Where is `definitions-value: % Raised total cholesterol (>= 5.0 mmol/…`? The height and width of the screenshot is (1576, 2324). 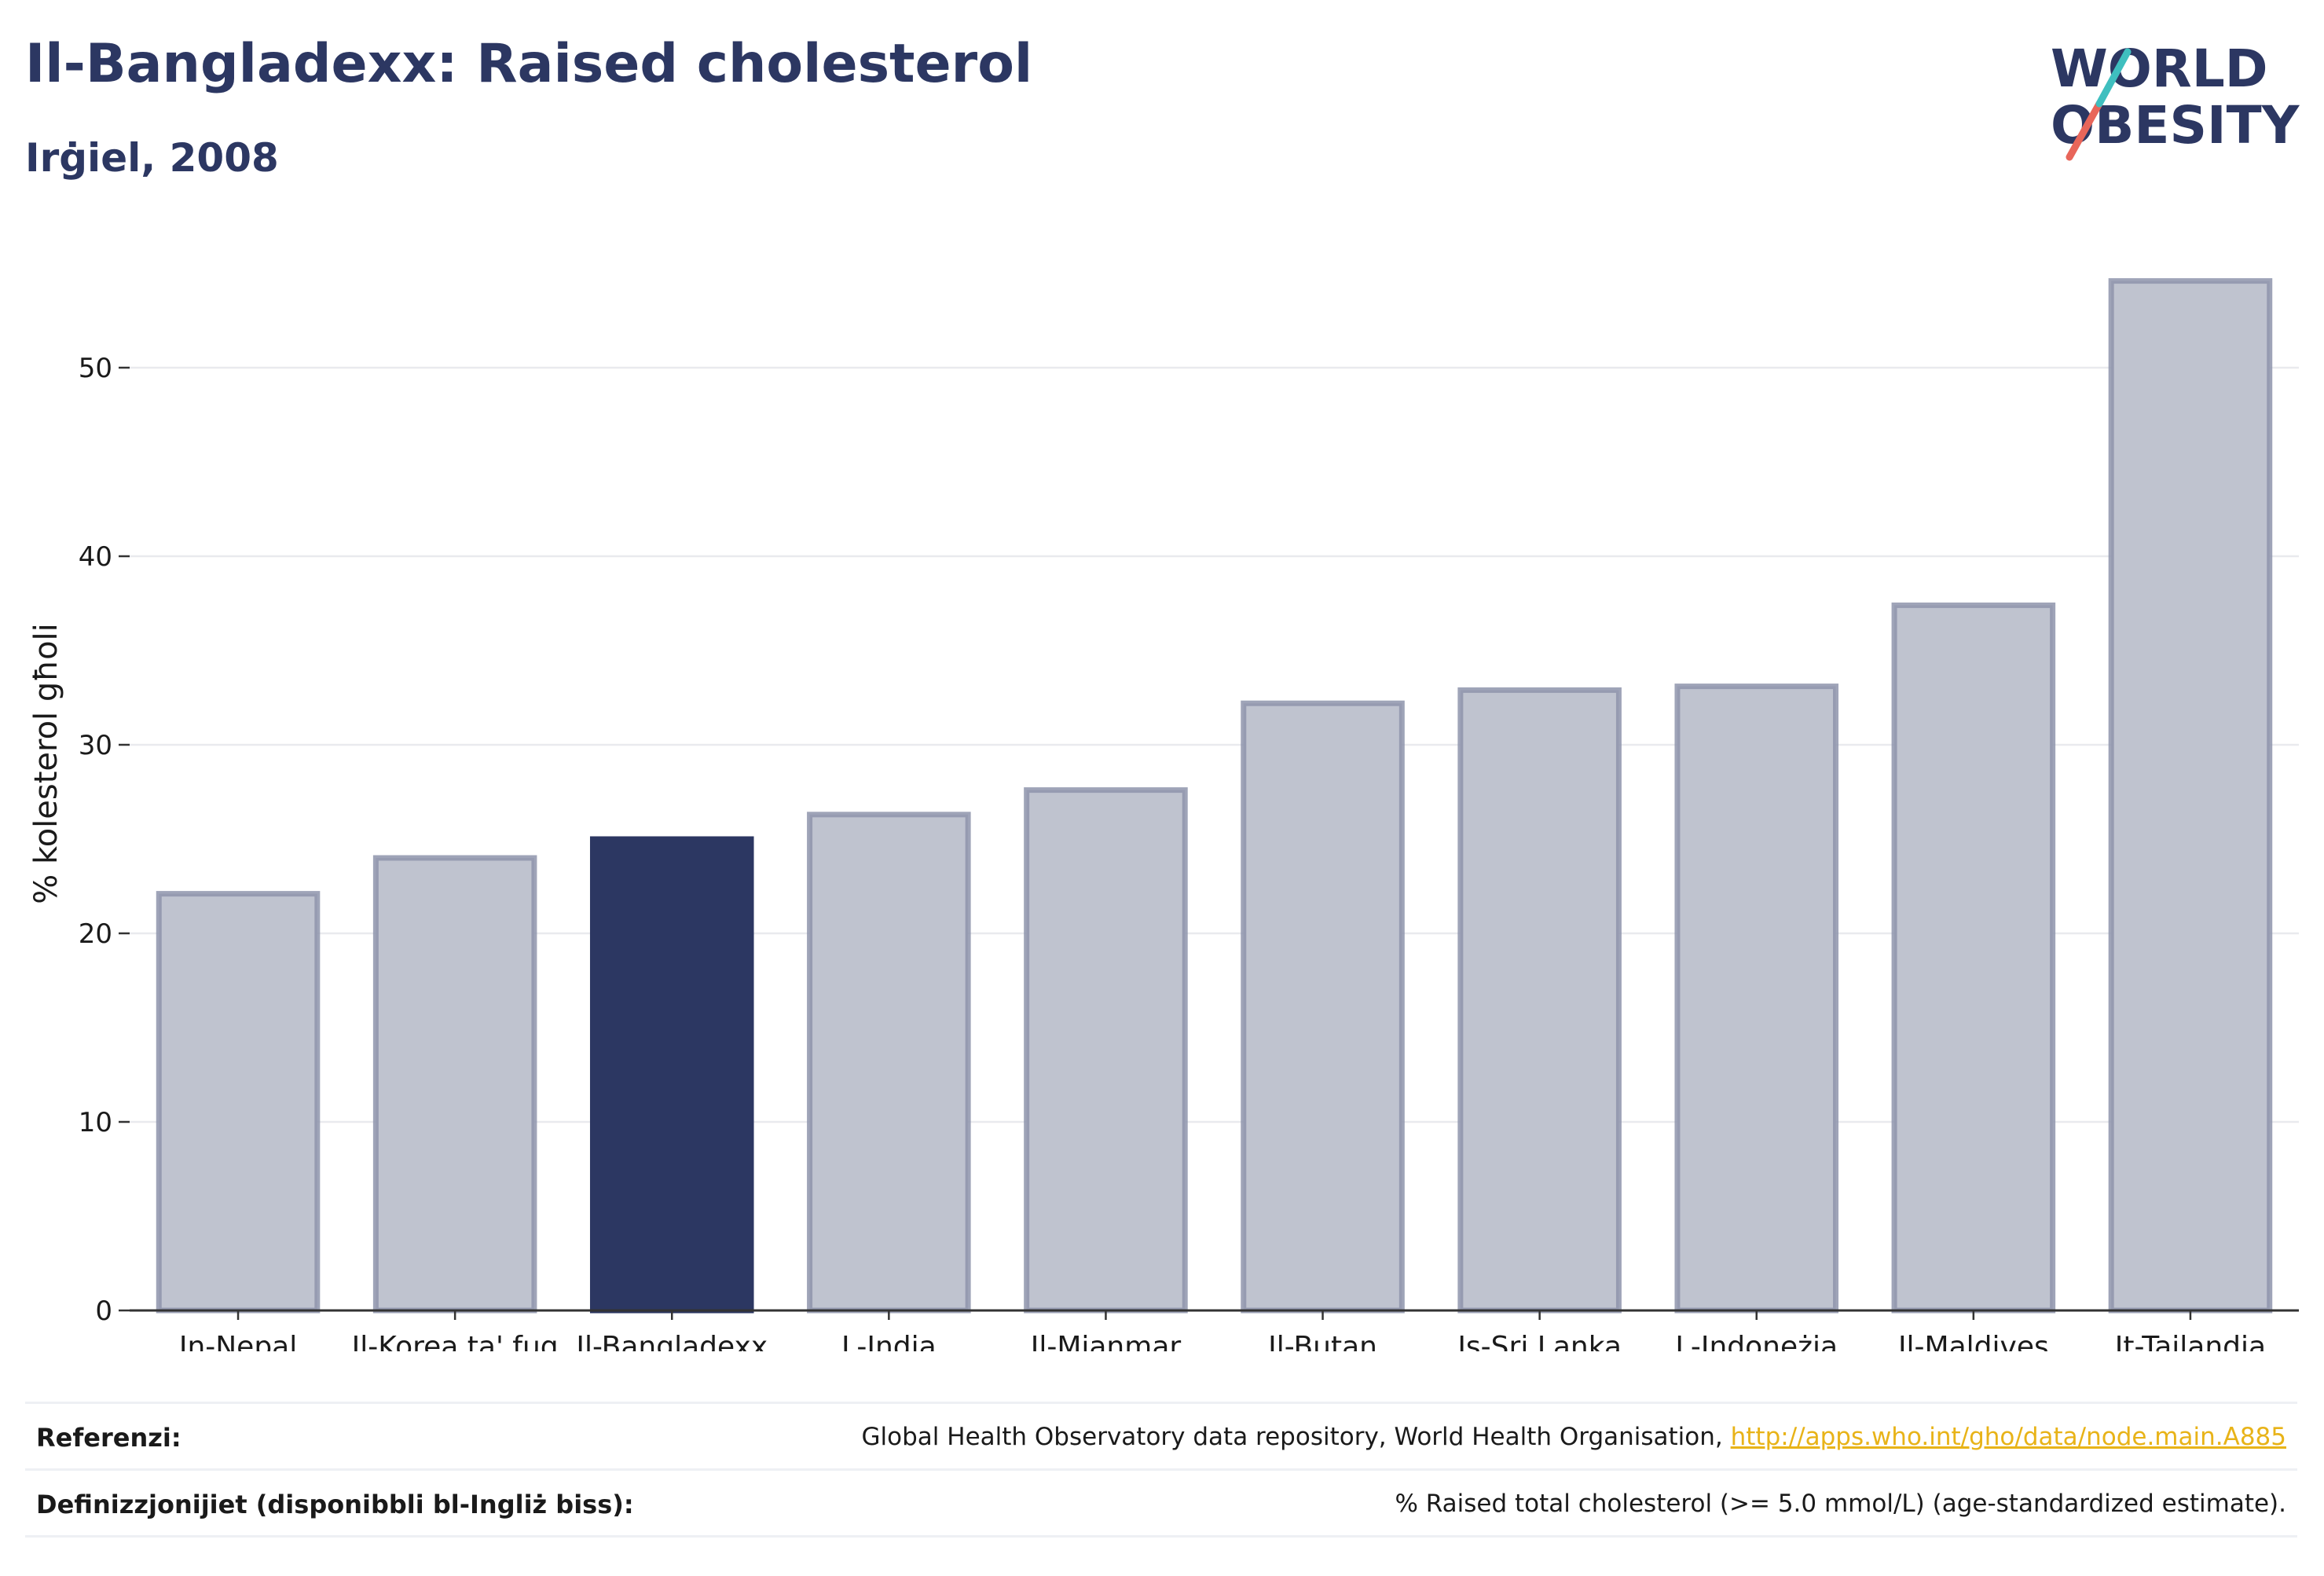
definitions-value: % Raised total cholesterol (>= 5.0 mmol/… is located at coordinates (1840, 1504).